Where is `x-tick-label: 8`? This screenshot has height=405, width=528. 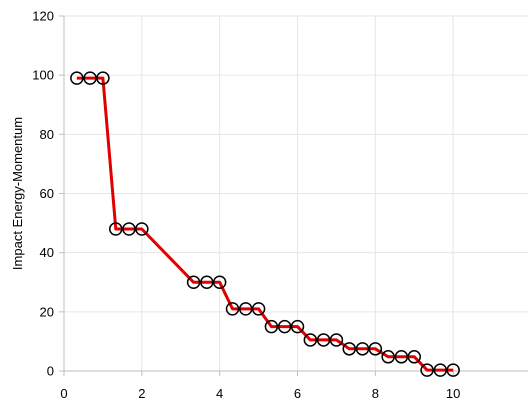
x-tick-label: 8 is located at coordinates (375, 393).